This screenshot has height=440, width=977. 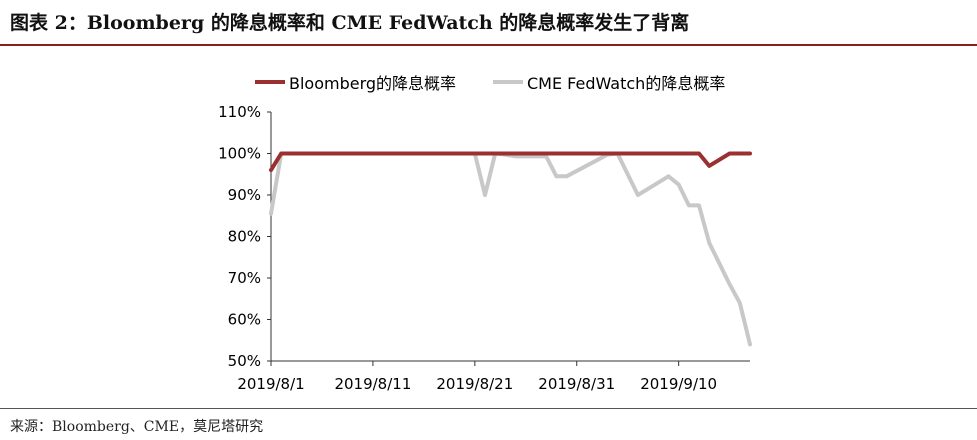 What do you see at coordinates (488, 82) in the screenshot?
I see `legend: Bloomberg的降息概率 CME FedWatch的降息概率` at bounding box center [488, 82].